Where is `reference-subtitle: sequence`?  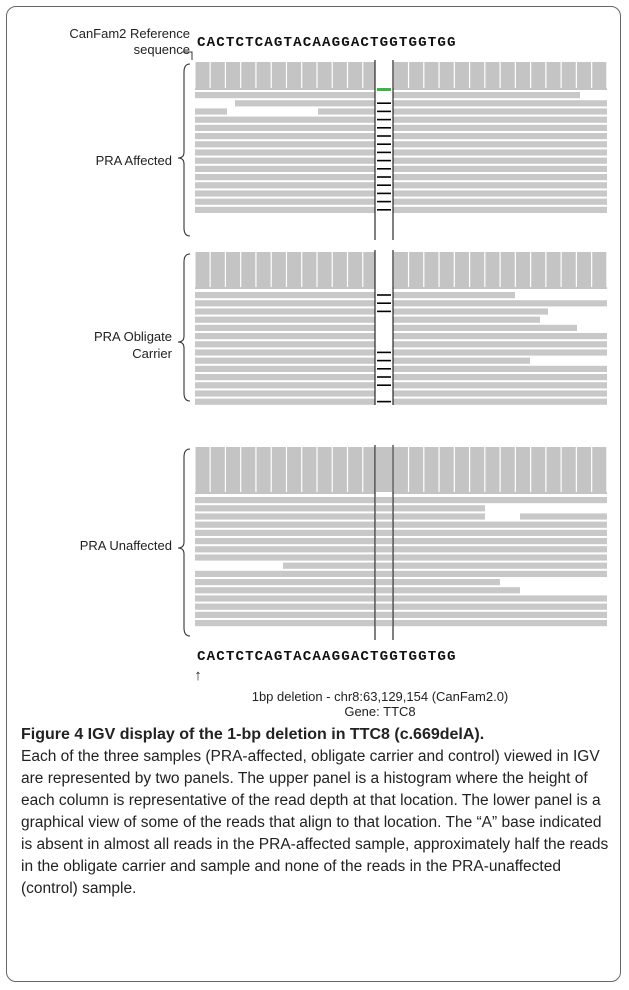
reference-subtitle: sequence is located at coordinates (161, 49).